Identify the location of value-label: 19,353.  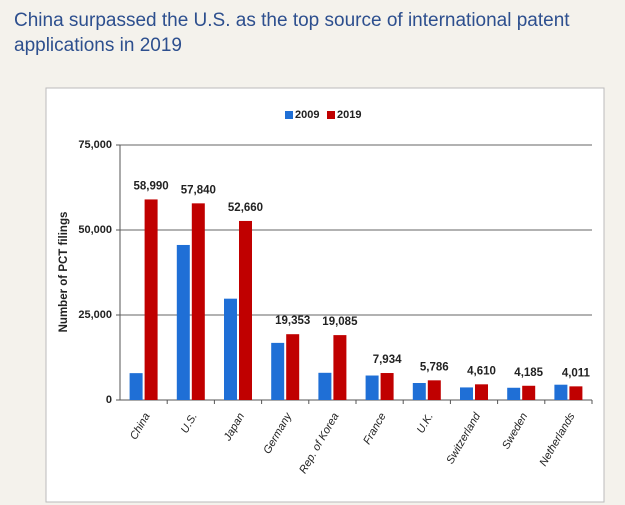
(292, 321).